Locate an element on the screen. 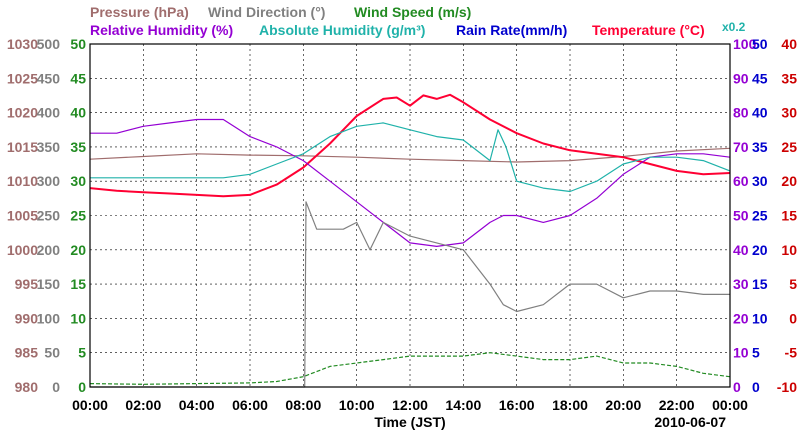  rain-rate-tick-label: 45 is located at coordinates (760, 78).